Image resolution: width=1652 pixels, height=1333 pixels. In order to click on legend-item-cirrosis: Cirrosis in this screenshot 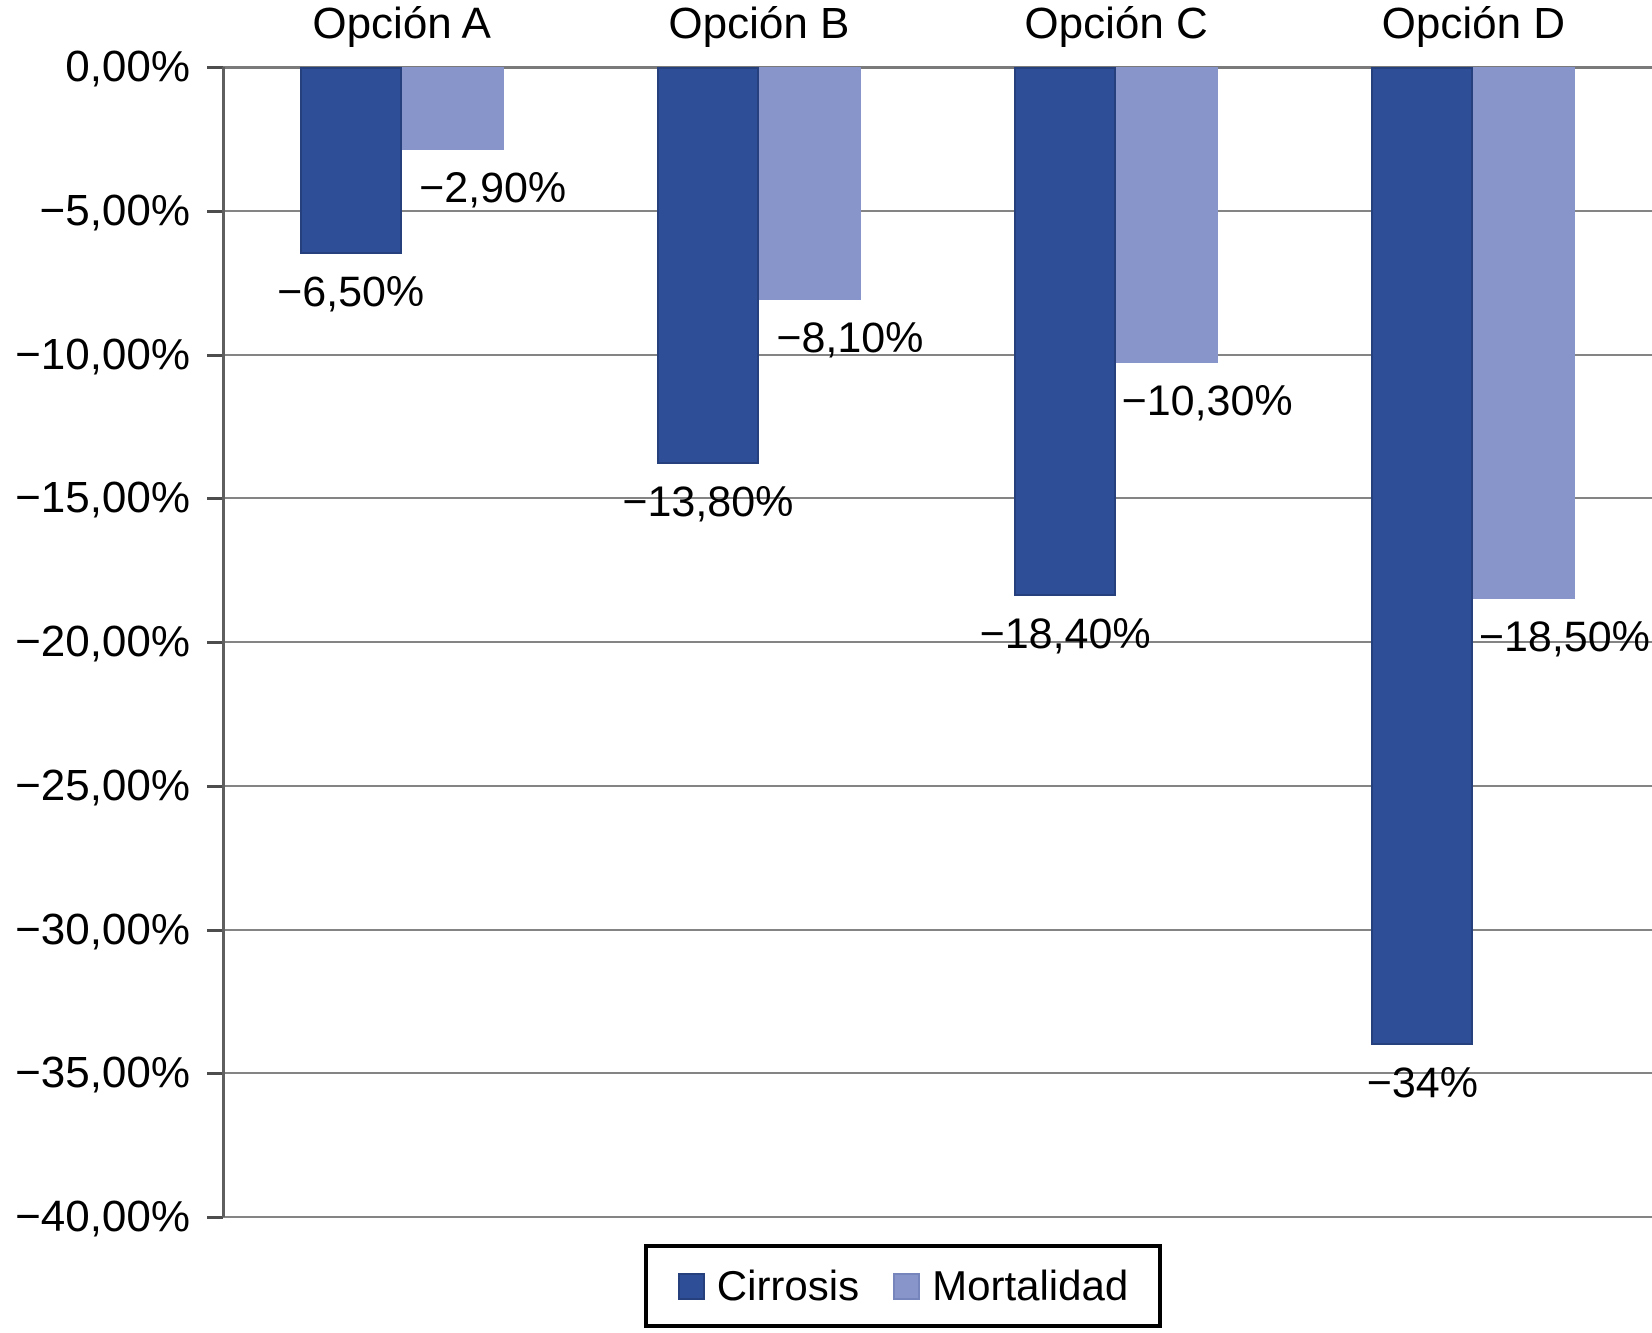, I will do `click(768, 1286)`.